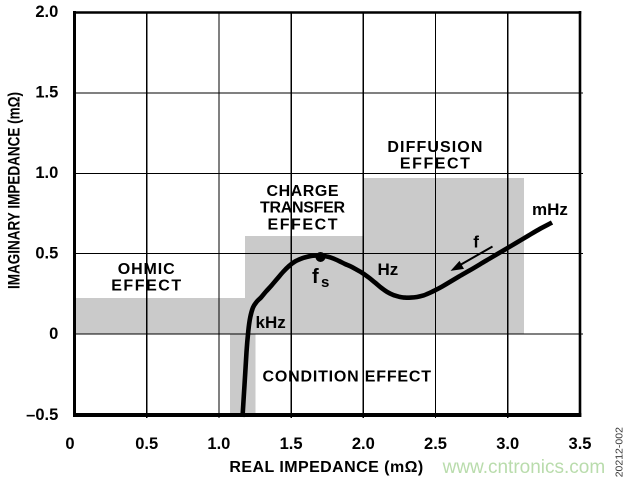  What do you see at coordinates (326, 467) in the screenshot?
I see `svg-text: REAL IMPEDANCE (mΩ)` at bounding box center [326, 467].